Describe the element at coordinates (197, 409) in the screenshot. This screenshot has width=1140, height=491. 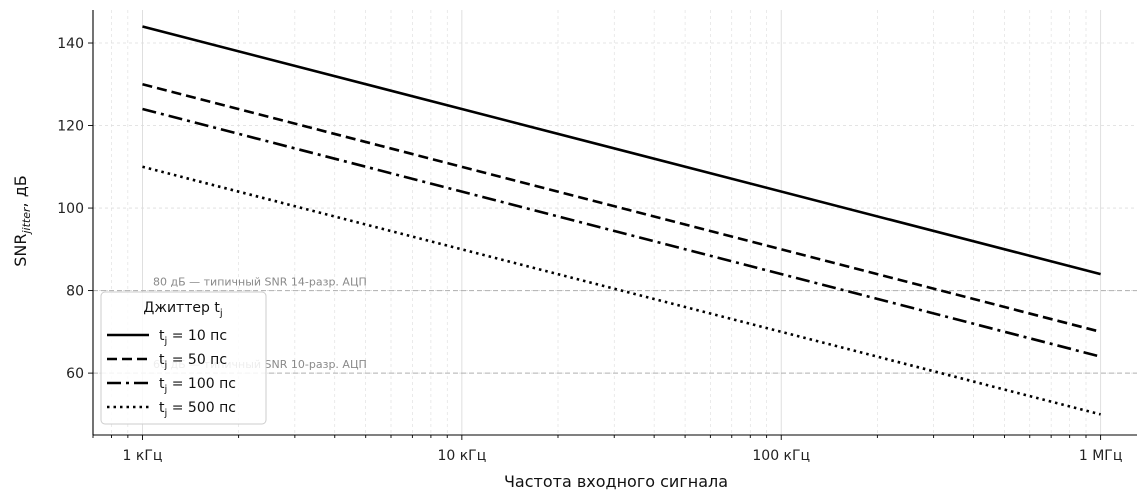
I see `legend-label: tj = 500 пс` at that location.